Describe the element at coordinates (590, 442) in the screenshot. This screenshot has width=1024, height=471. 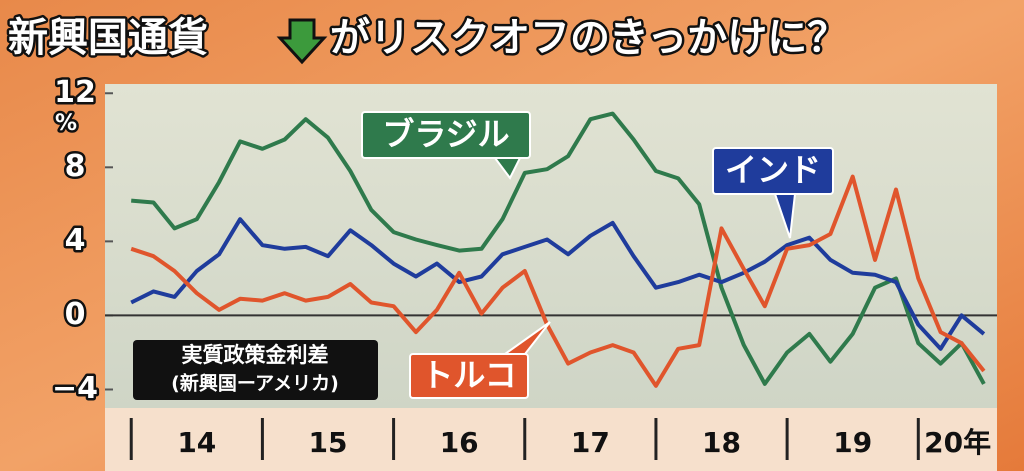
I see `x-tick-label: 17` at that location.